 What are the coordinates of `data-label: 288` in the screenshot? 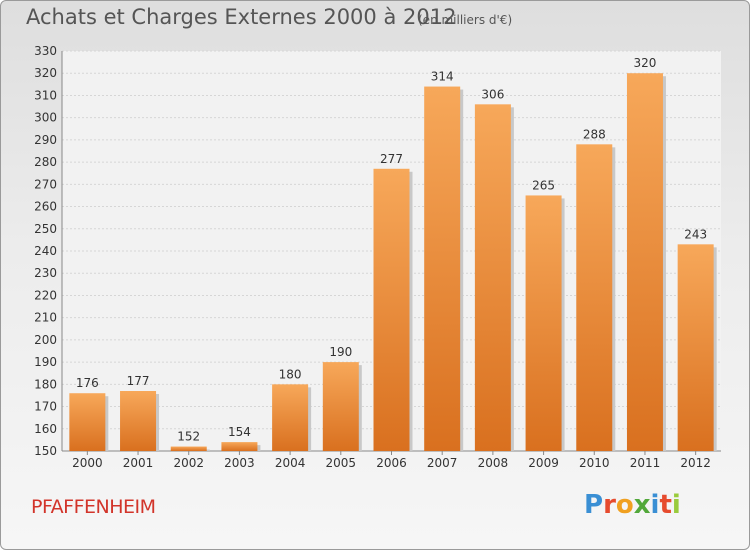 It's located at (594, 134).